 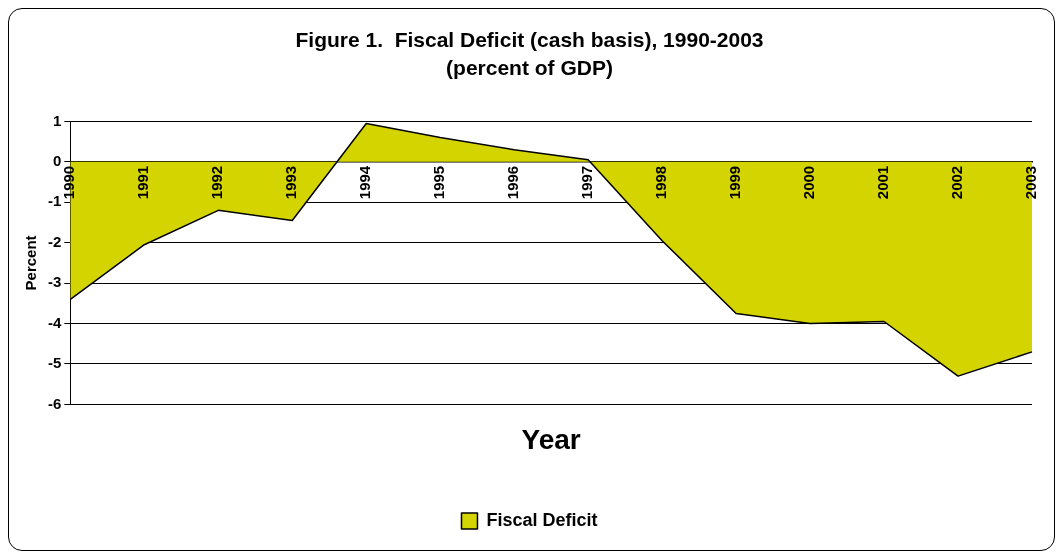 I want to click on y-tick-label: -3, so click(x=54, y=282).